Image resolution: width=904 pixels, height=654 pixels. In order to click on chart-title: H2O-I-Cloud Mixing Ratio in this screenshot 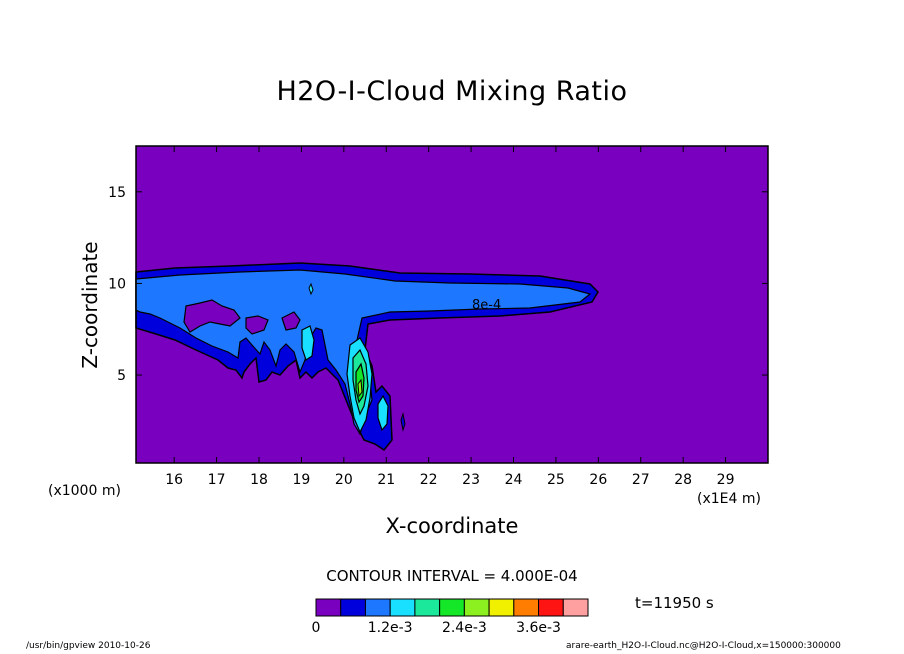, I will do `click(452, 91)`.